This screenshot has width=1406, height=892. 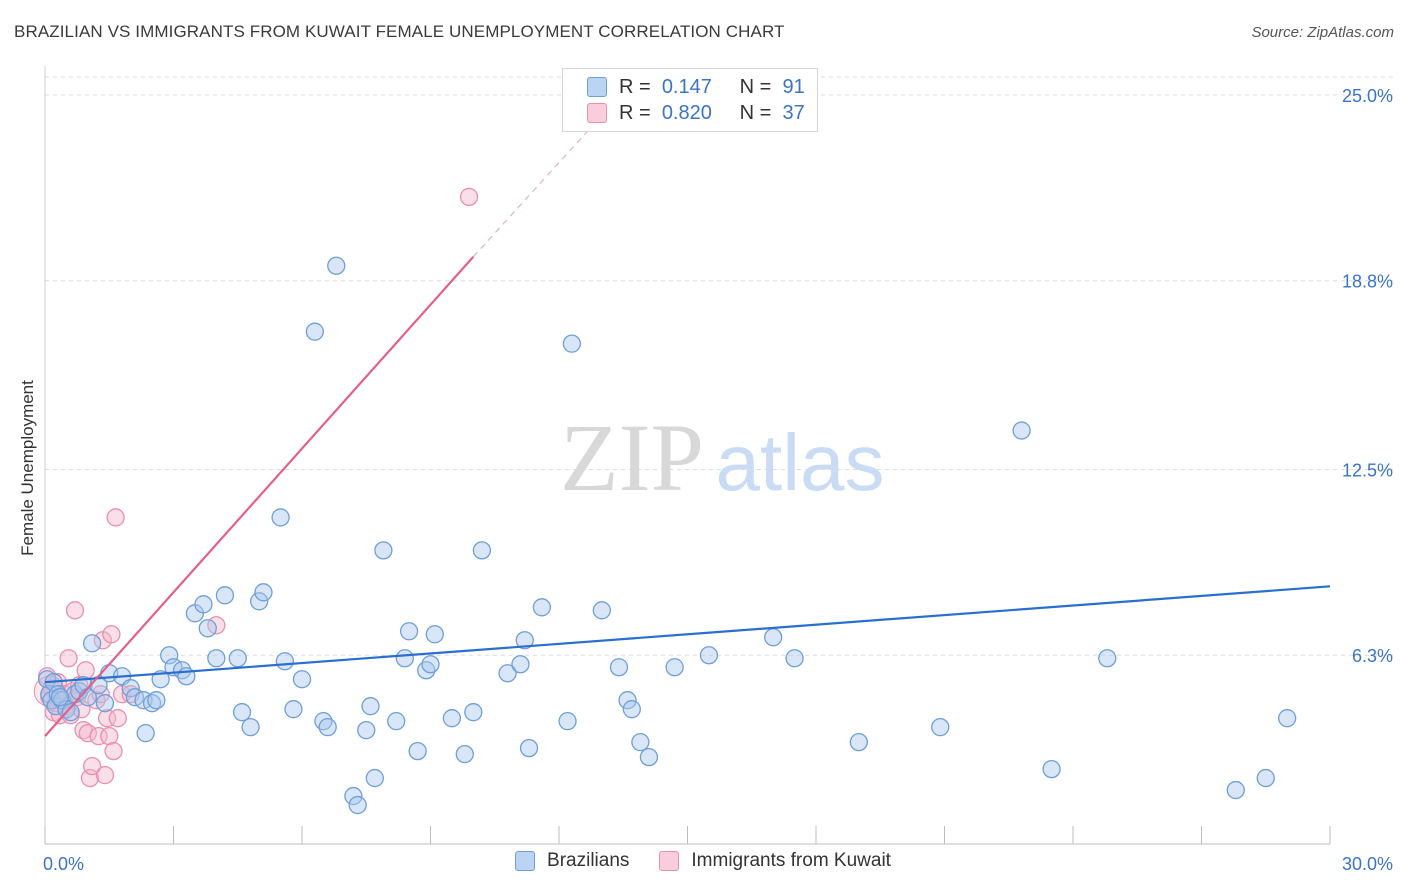 I want to click on watermark-zip: ZIP, so click(x=632, y=457).